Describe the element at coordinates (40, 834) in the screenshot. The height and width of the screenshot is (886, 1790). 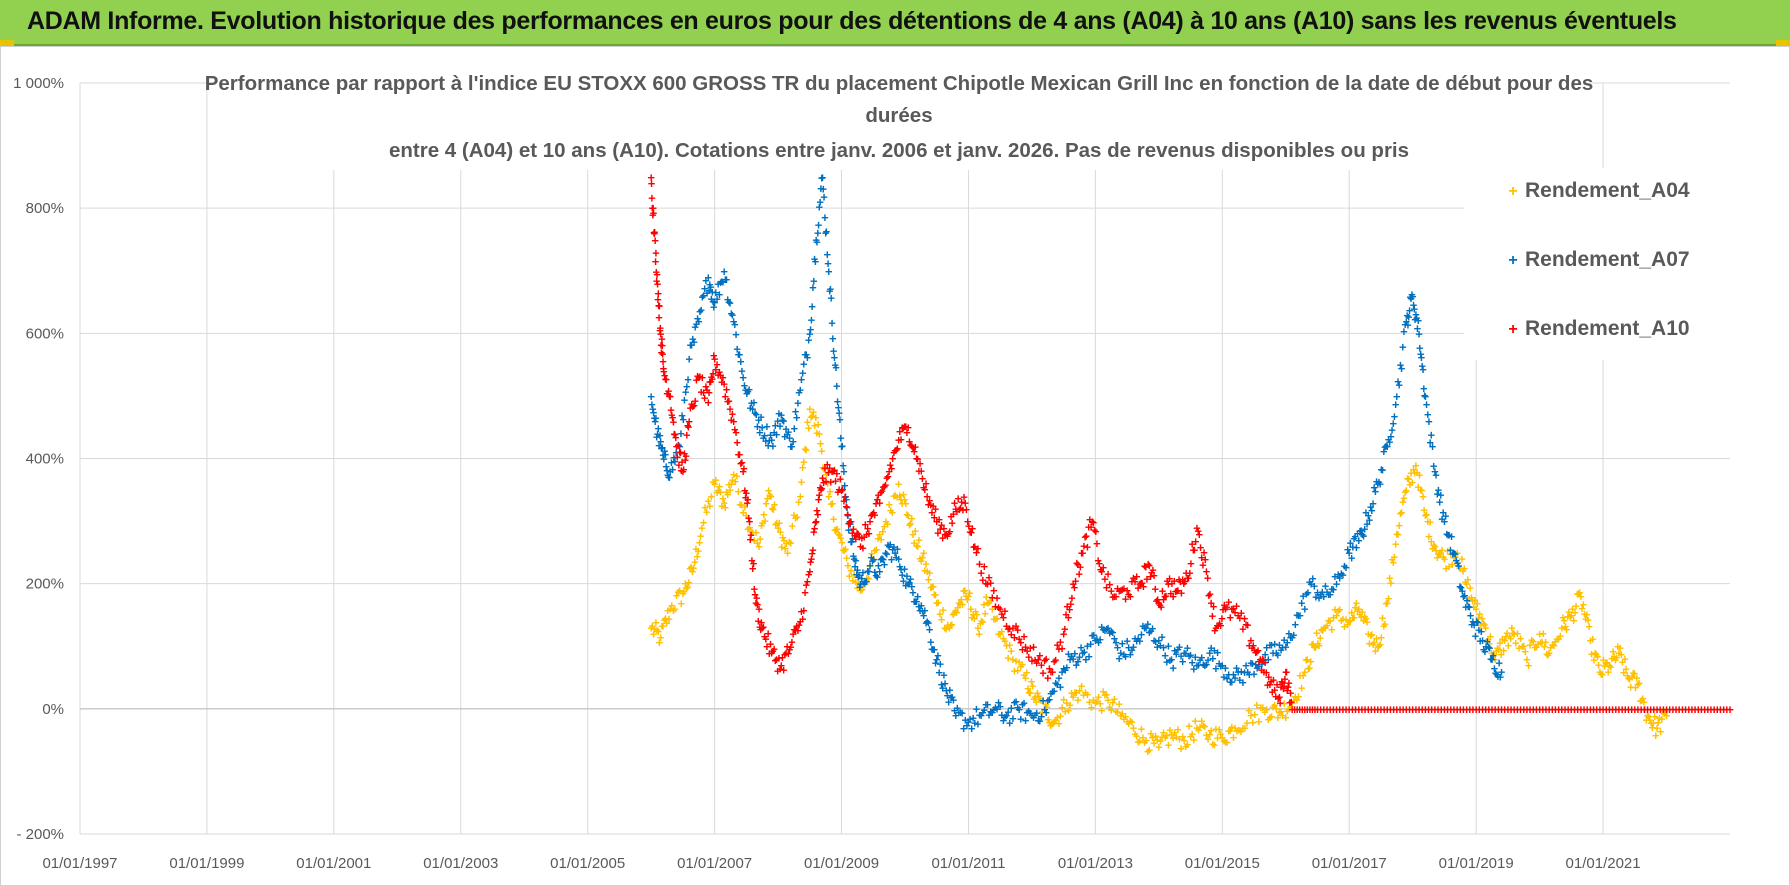
I see `y-tick-label: - 200%` at that location.